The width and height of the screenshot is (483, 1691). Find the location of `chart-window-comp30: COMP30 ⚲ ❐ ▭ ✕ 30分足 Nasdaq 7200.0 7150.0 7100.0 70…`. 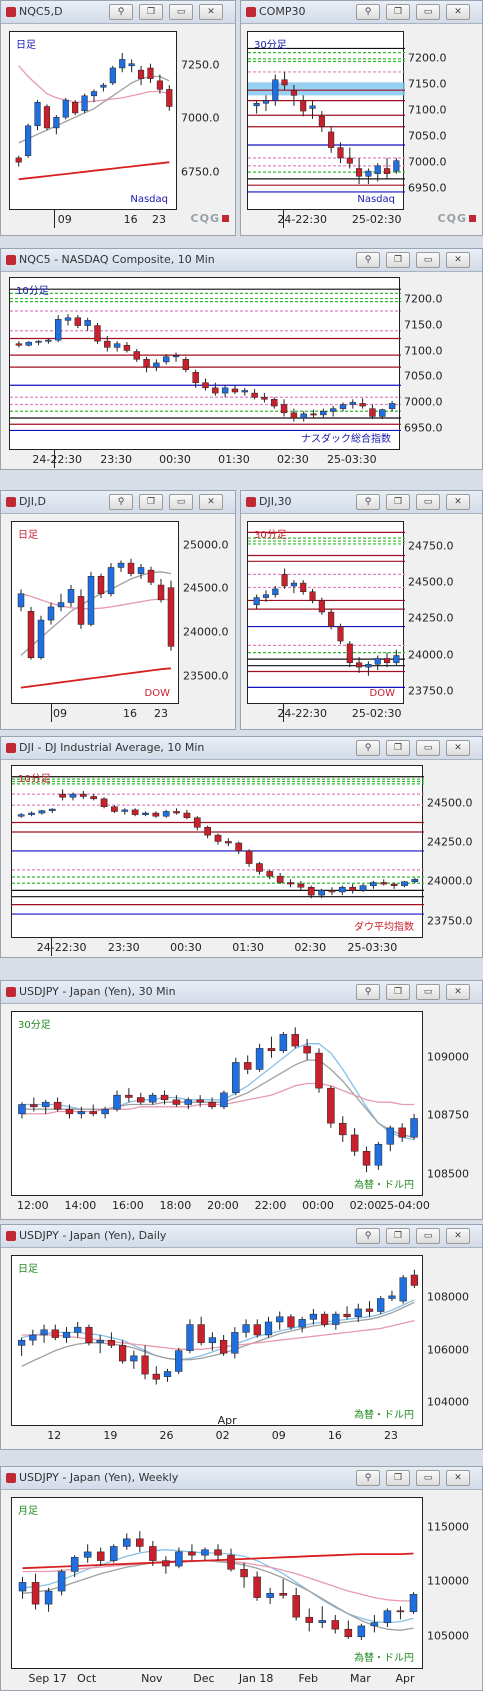

chart-window-comp30: COMP30 ⚲ ❐ ▭ ✕ 30分足 Nasdaq 7200.0 7150.0 7100.0 70… is located at coordinates (361, 118).